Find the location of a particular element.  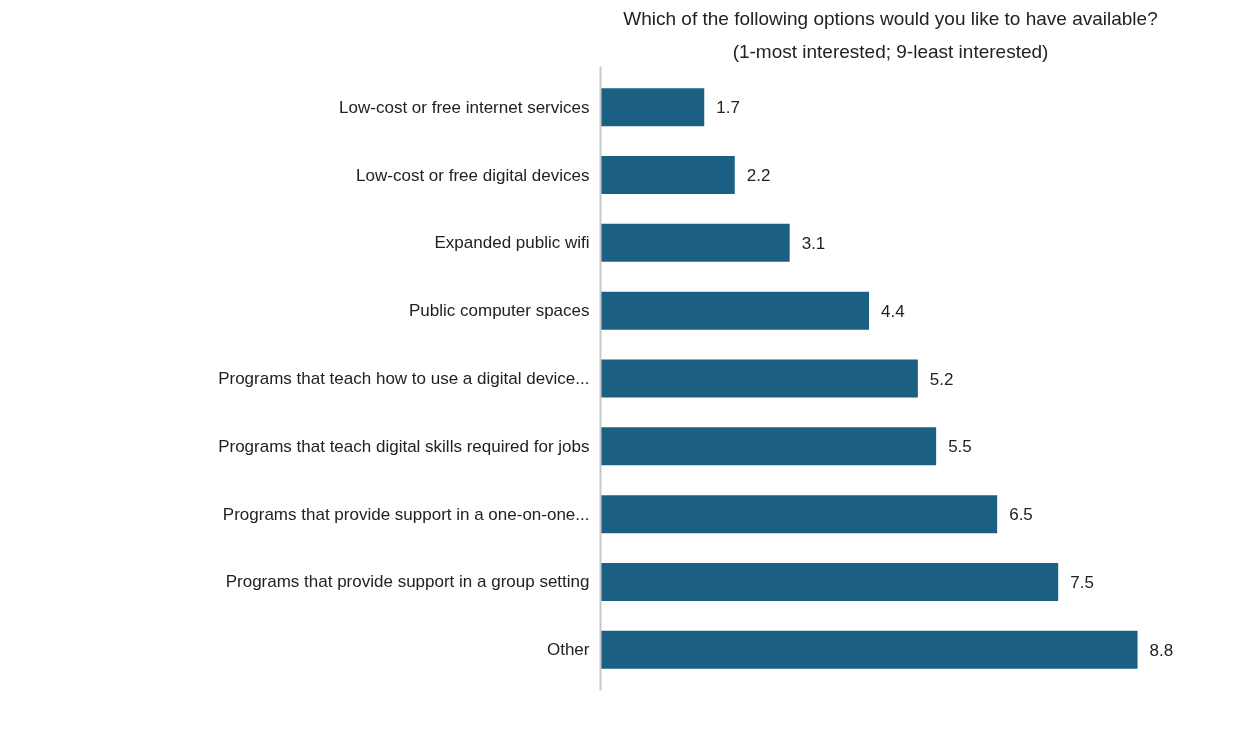

data-label: 5.2 is located at coordinates (941, 379).